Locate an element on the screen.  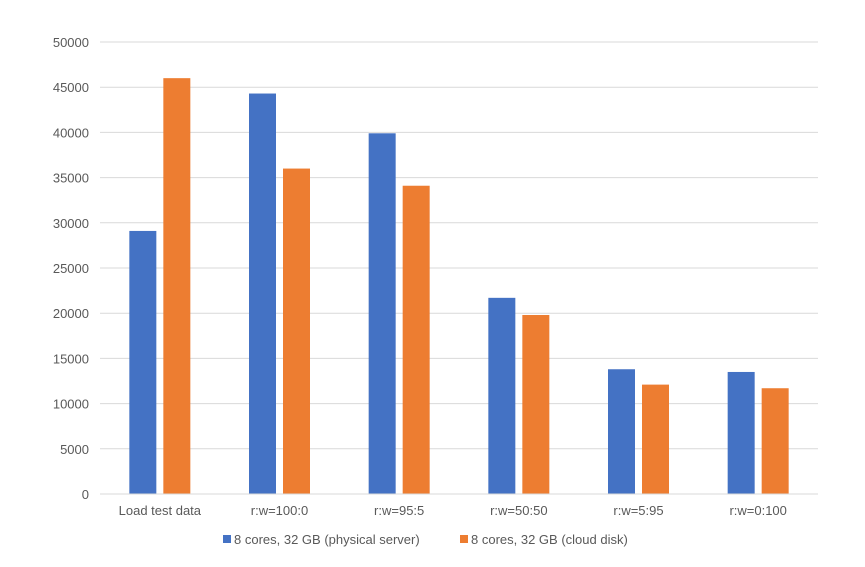
legend-label: 8 cores, 32 GB (physical server) is located at coordinates (327, 539).